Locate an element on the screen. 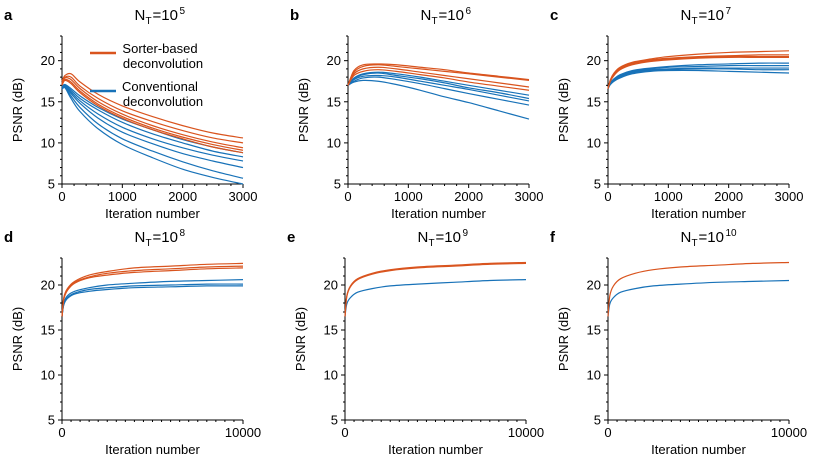 The width and height of the screenshot is (830, 456). title-exponent: 7 is located at coordinates (729, 11).